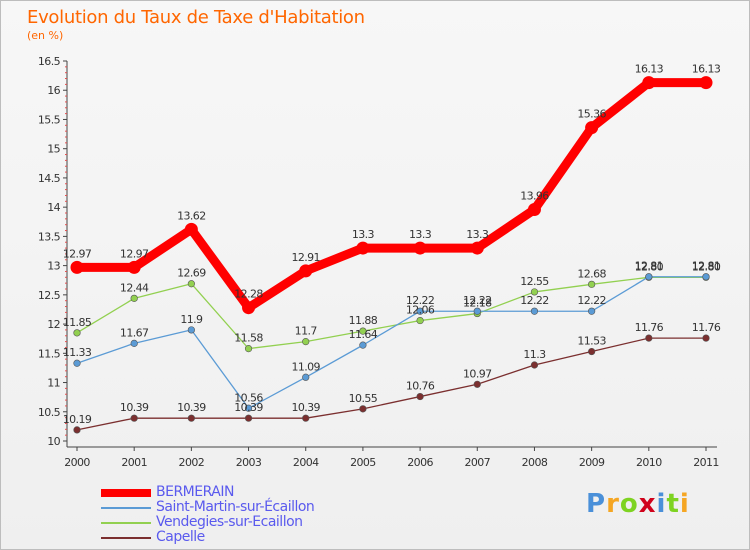 This screenshot has width=750, height=550. What do you see at coordinates (196, 17) in the screenshot?
I see `chart-title: Evolution du Taux de Taxe d'Habitation` at bounding box center [196, 17].